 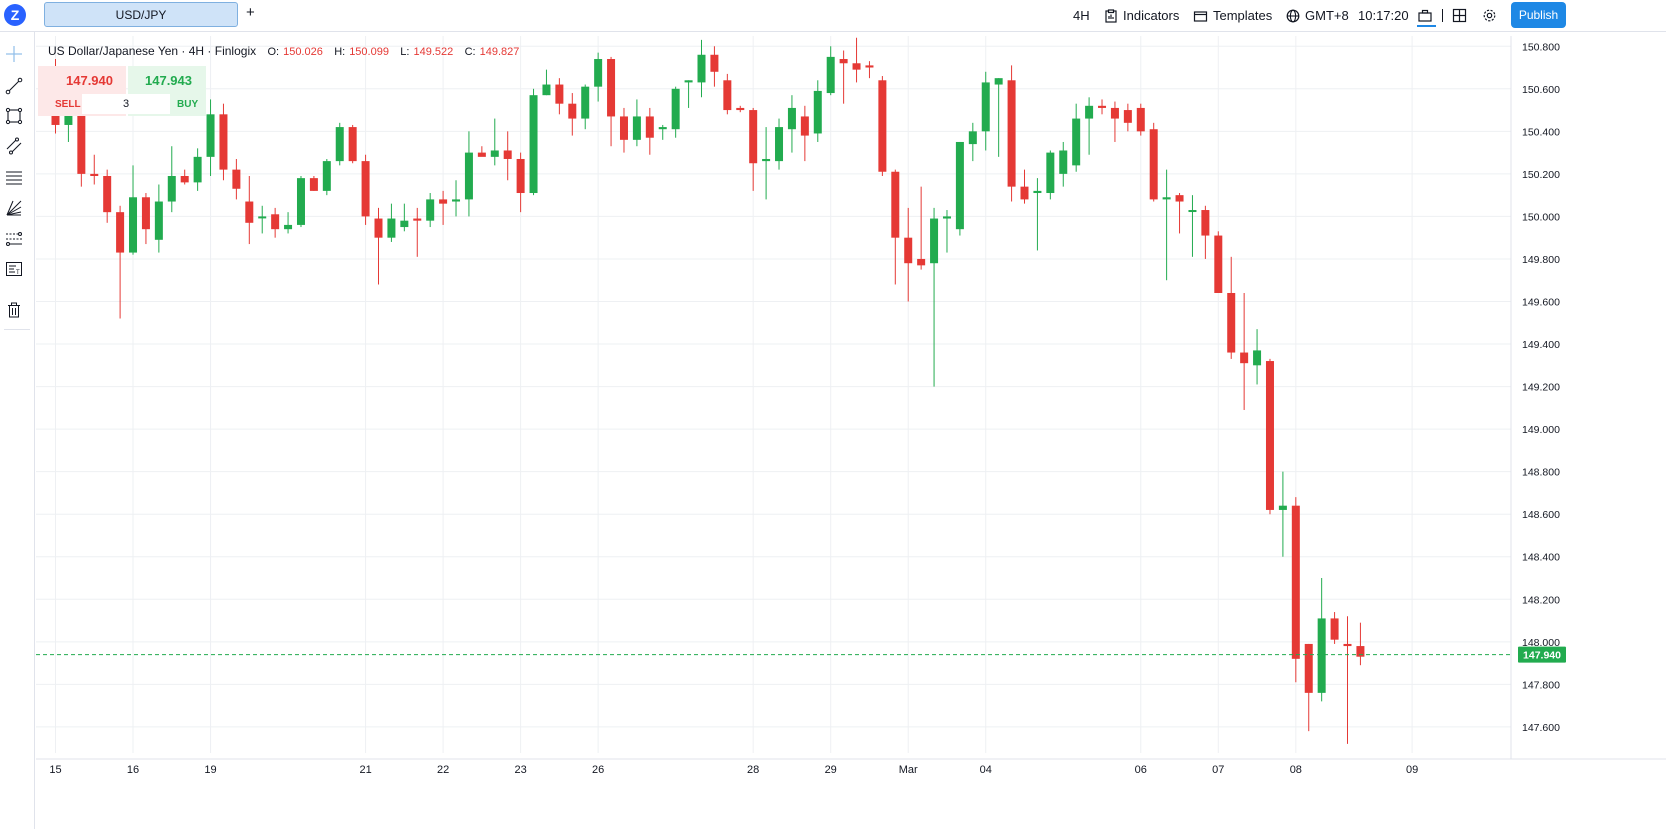 I want to click on pitchfork-icon, so click(x=14, y=238).